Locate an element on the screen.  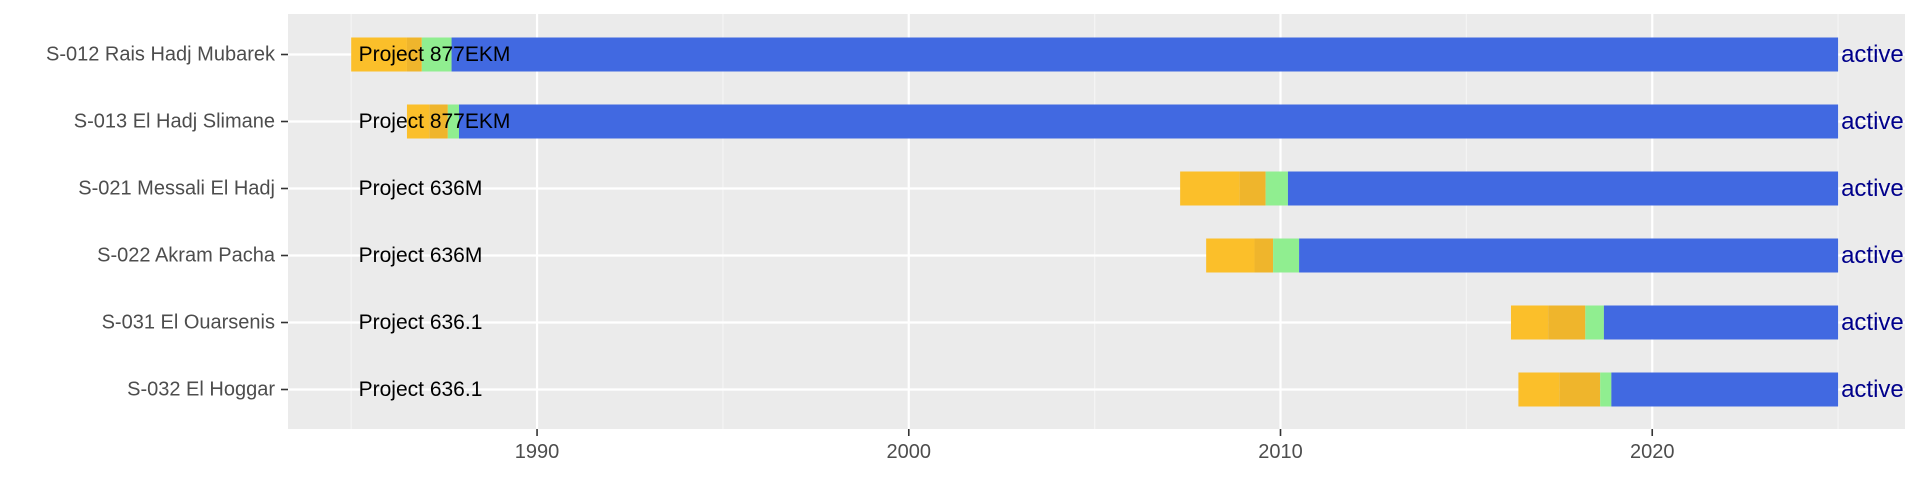
x-tick-label: 2010 is located at coordinates (1280, 452).